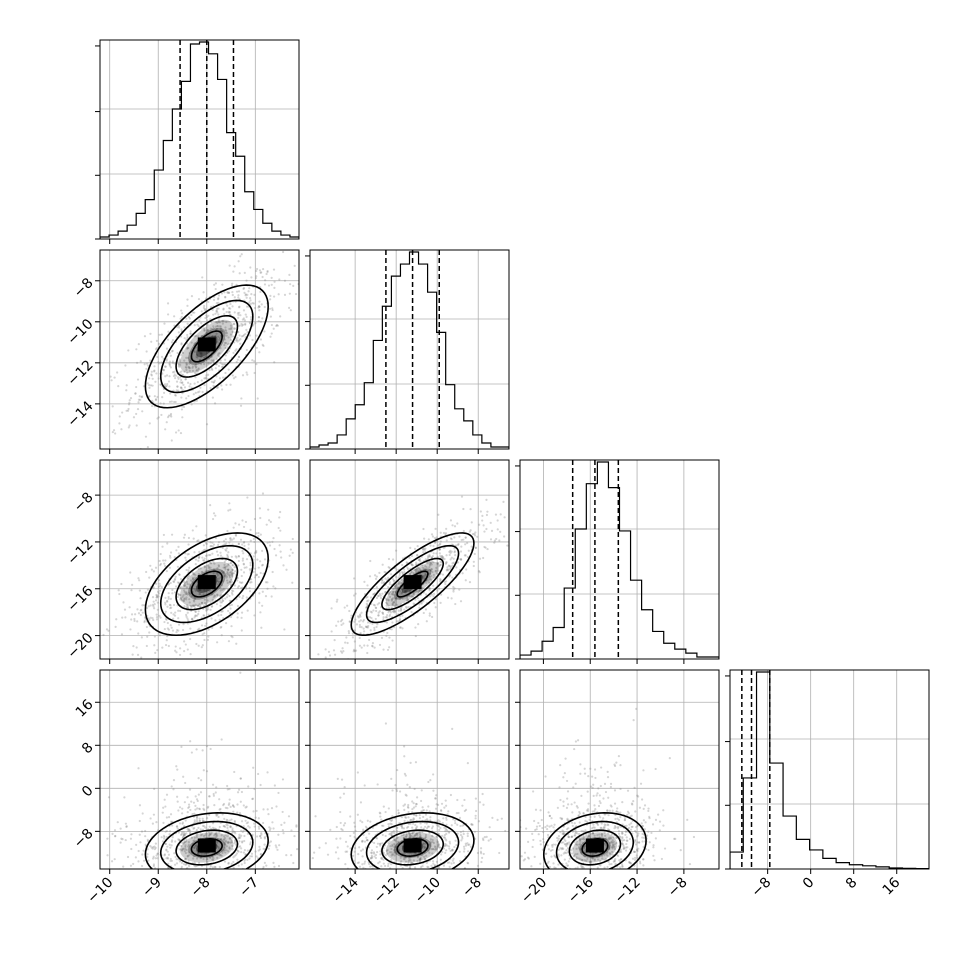 This screenshot has height=975, width=970. What do you see at coordinates (199, 140) in the screenshot?
I see `histogram-step` at bounding box center [199, 140].